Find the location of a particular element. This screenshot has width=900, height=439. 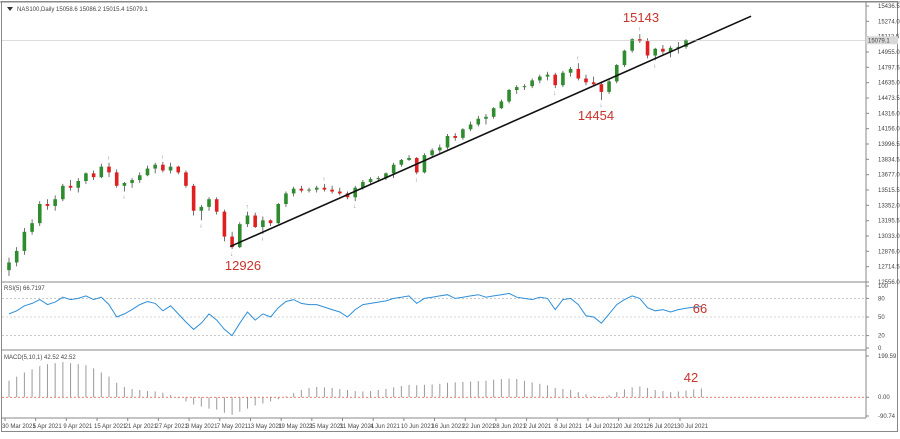

price-tick-label: 13033.0 is located at coordinates (889, 237).